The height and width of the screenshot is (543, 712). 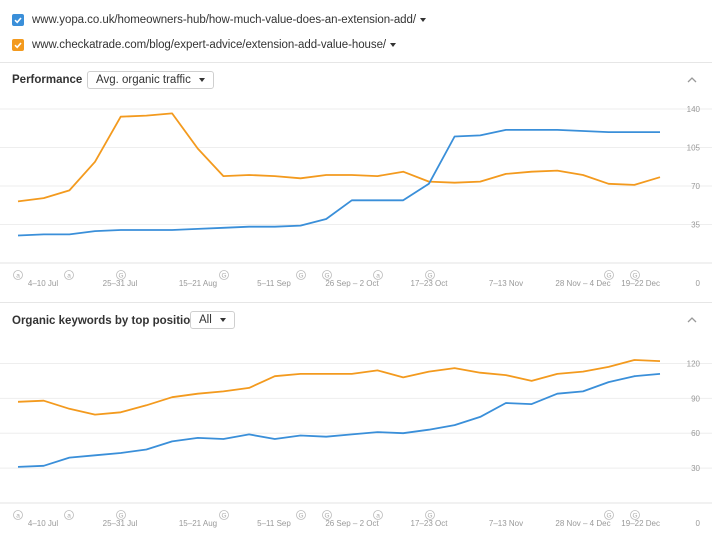 I want to click on checkbox-yopa, so click(x=18, y=20).